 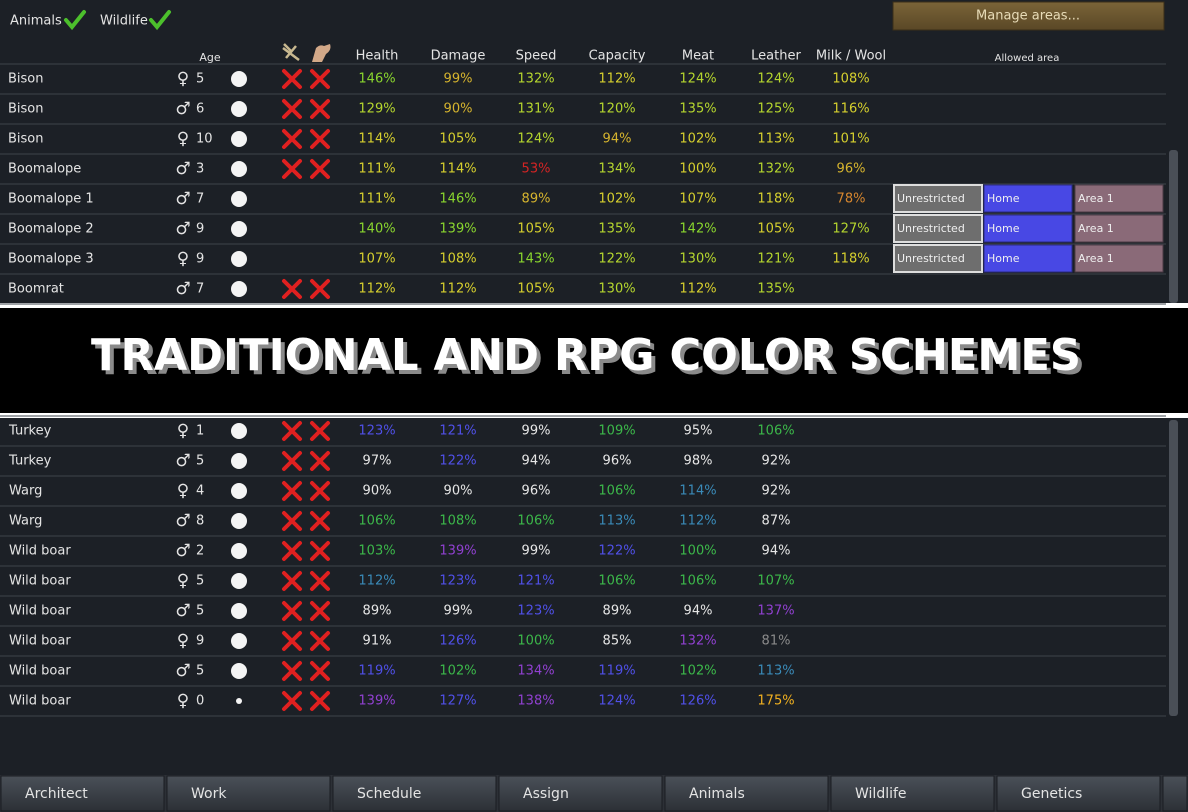 What do you see at coordinates (776, 56) in the screenshot?
I see `column-header: Leather` at bounding box center [776, 56].